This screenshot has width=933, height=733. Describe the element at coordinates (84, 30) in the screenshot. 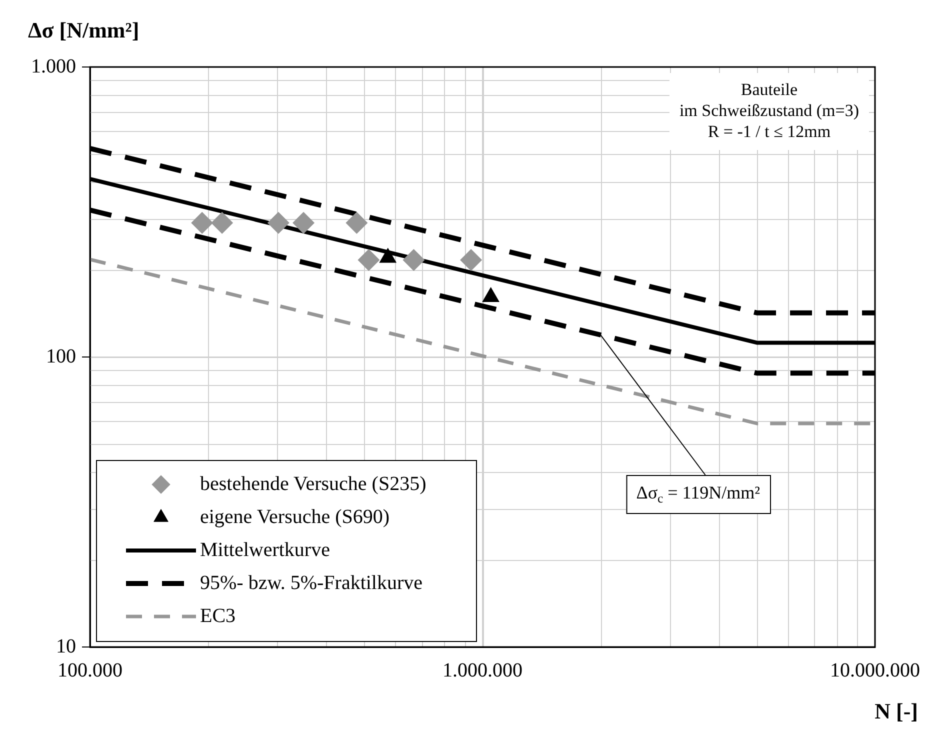

I see `y-axis-title: Δσ [N/mm²]` at that location.